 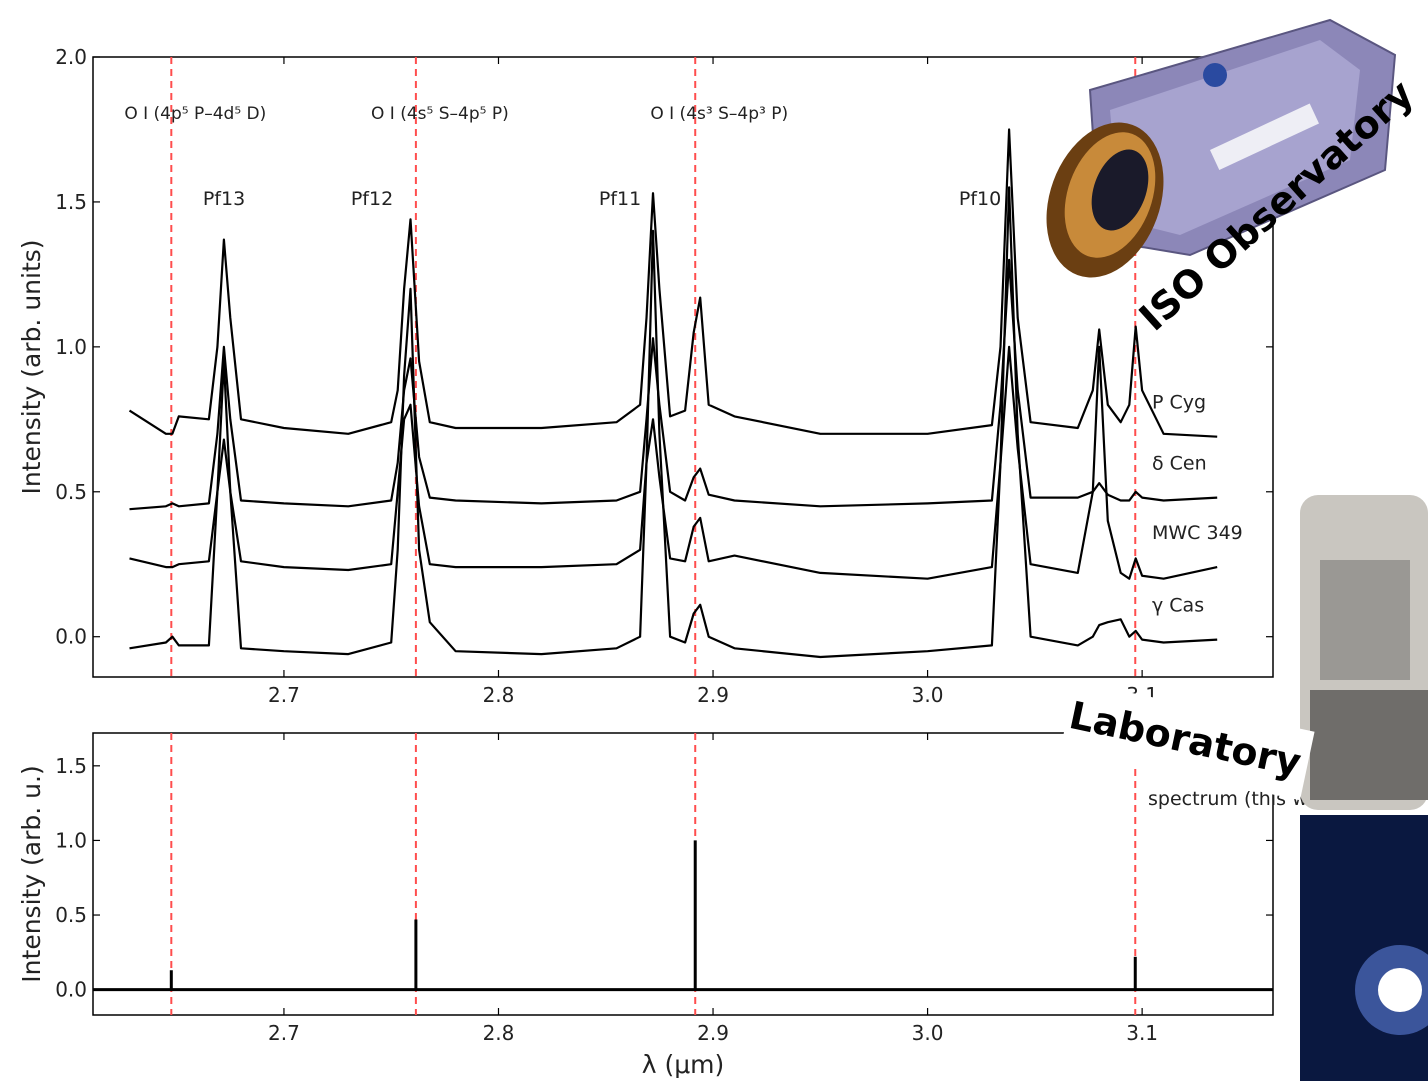 What do you see at coordinates (195, 114) in the screenshot?
I see `transition-label: O I (4p⁵ P–4d⁵ D)` at bounding box center [195, 114].